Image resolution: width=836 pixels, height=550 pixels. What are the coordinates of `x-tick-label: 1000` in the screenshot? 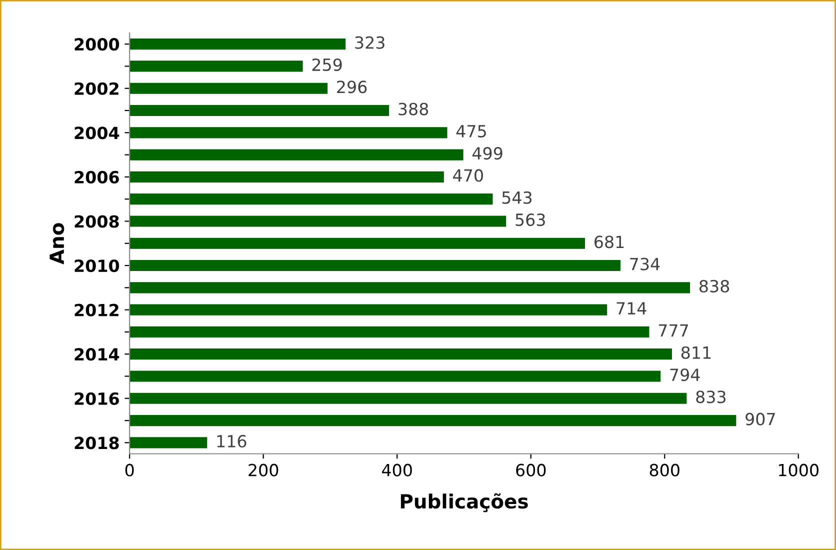 It's located at (798, 470).